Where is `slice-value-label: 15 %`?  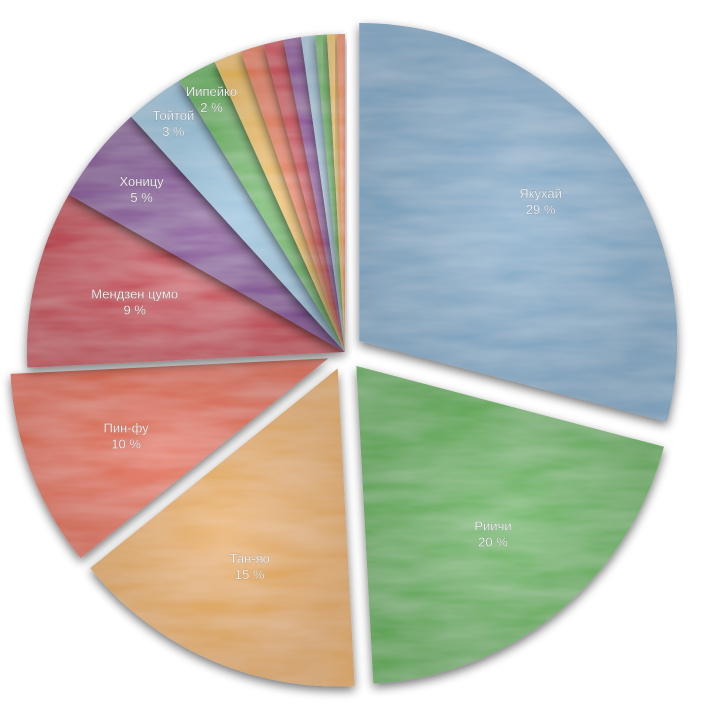
slice-value-label: 15 % is located at coordinates (250, 574).